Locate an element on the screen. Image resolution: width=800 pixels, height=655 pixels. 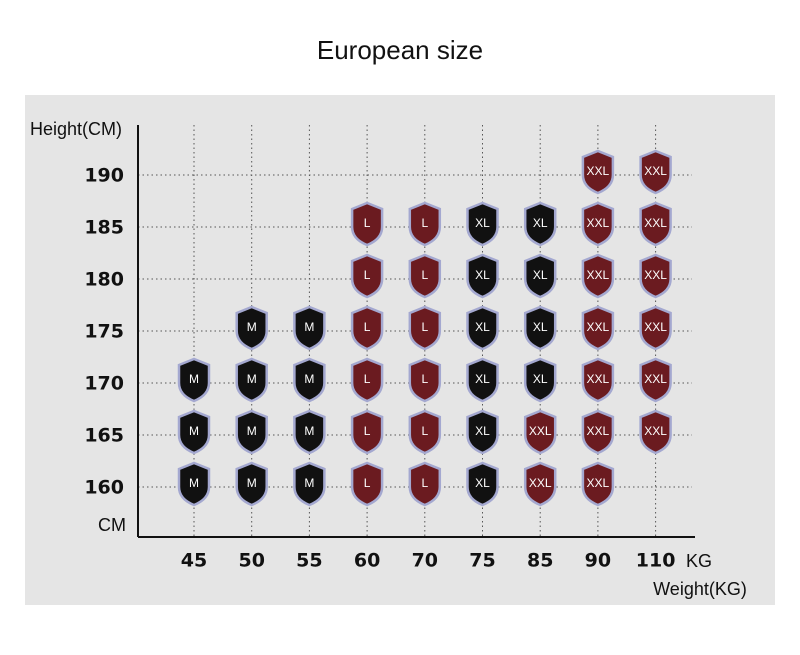
y-tick-label: 170 is located at coordinates (104, 384).